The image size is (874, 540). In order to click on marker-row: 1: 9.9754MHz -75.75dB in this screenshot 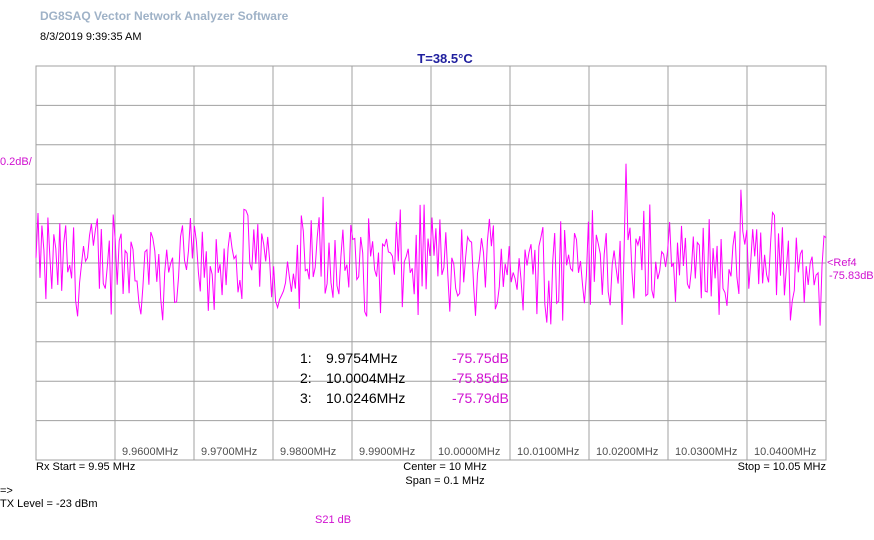, I will do `click(420, 358)`.